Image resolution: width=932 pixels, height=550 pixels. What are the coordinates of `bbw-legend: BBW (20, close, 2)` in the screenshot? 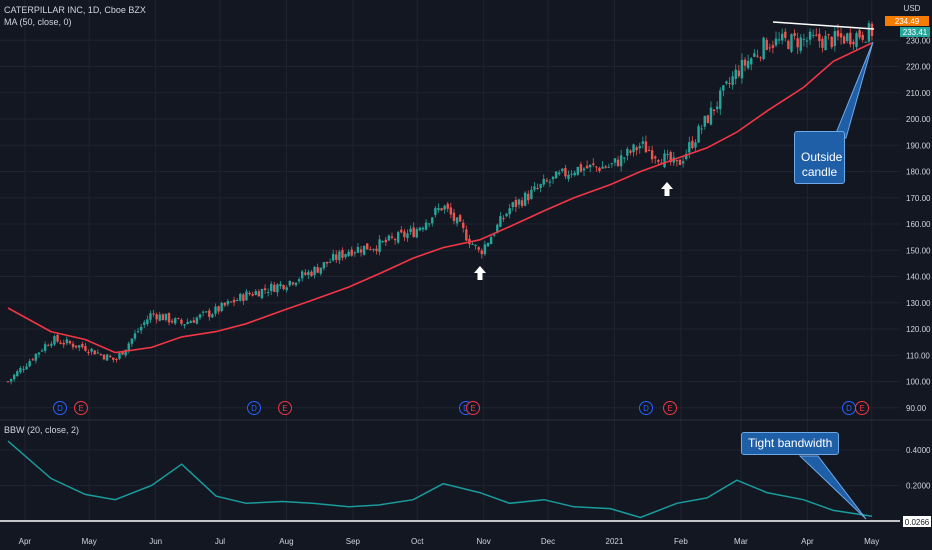 It's located at (42, 430).